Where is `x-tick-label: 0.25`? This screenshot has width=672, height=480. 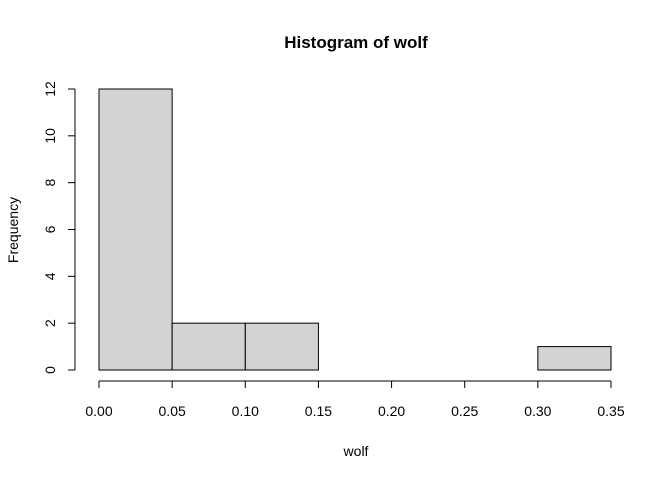 x-tick-label: 0.25 is located at coordinates (464, 411).